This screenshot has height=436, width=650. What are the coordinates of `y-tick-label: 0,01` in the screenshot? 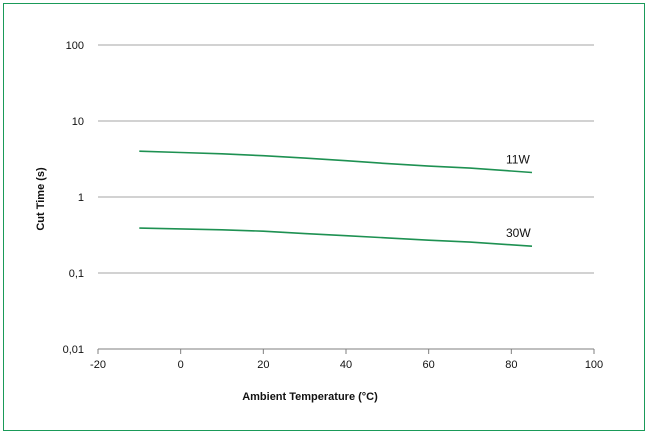 It's located at (73, 350).